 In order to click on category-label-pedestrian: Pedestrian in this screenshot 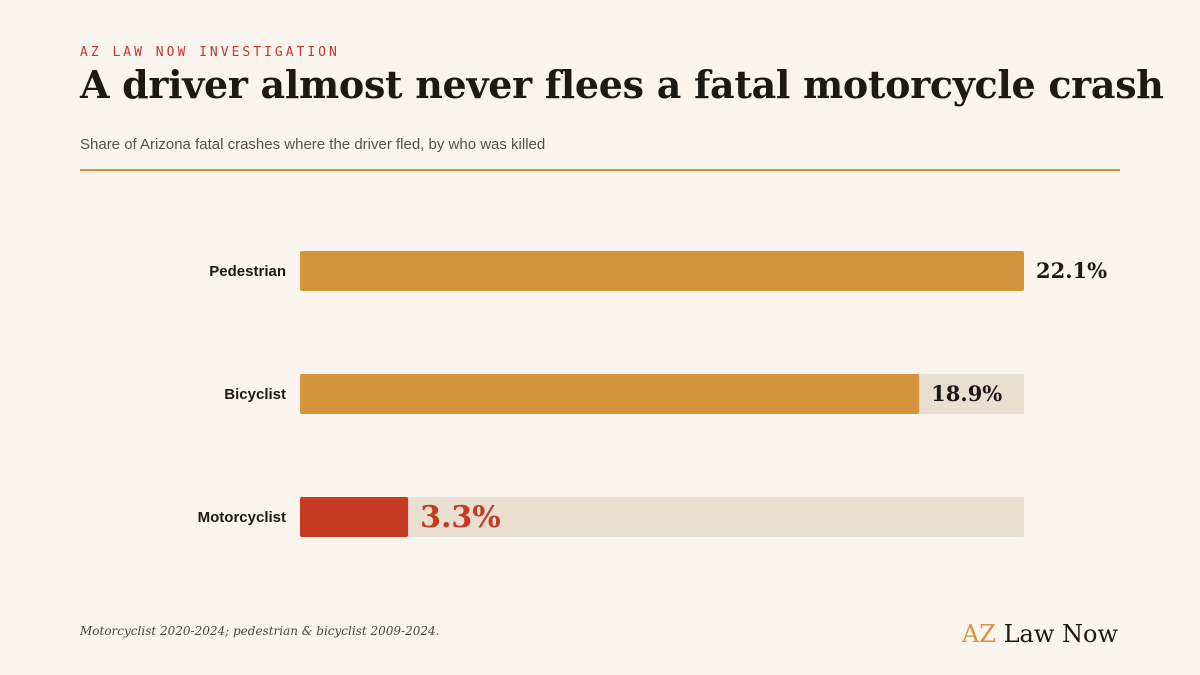, I will do `click(247, 271)`.